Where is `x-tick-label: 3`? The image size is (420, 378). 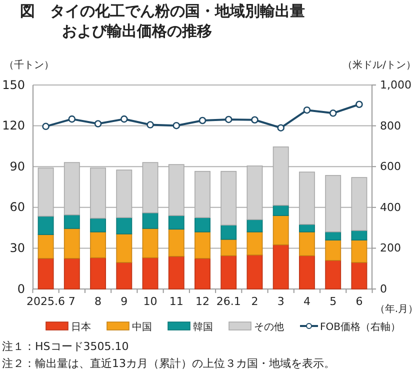 x-tick-label: 3 is located at coordinates (280, 301).